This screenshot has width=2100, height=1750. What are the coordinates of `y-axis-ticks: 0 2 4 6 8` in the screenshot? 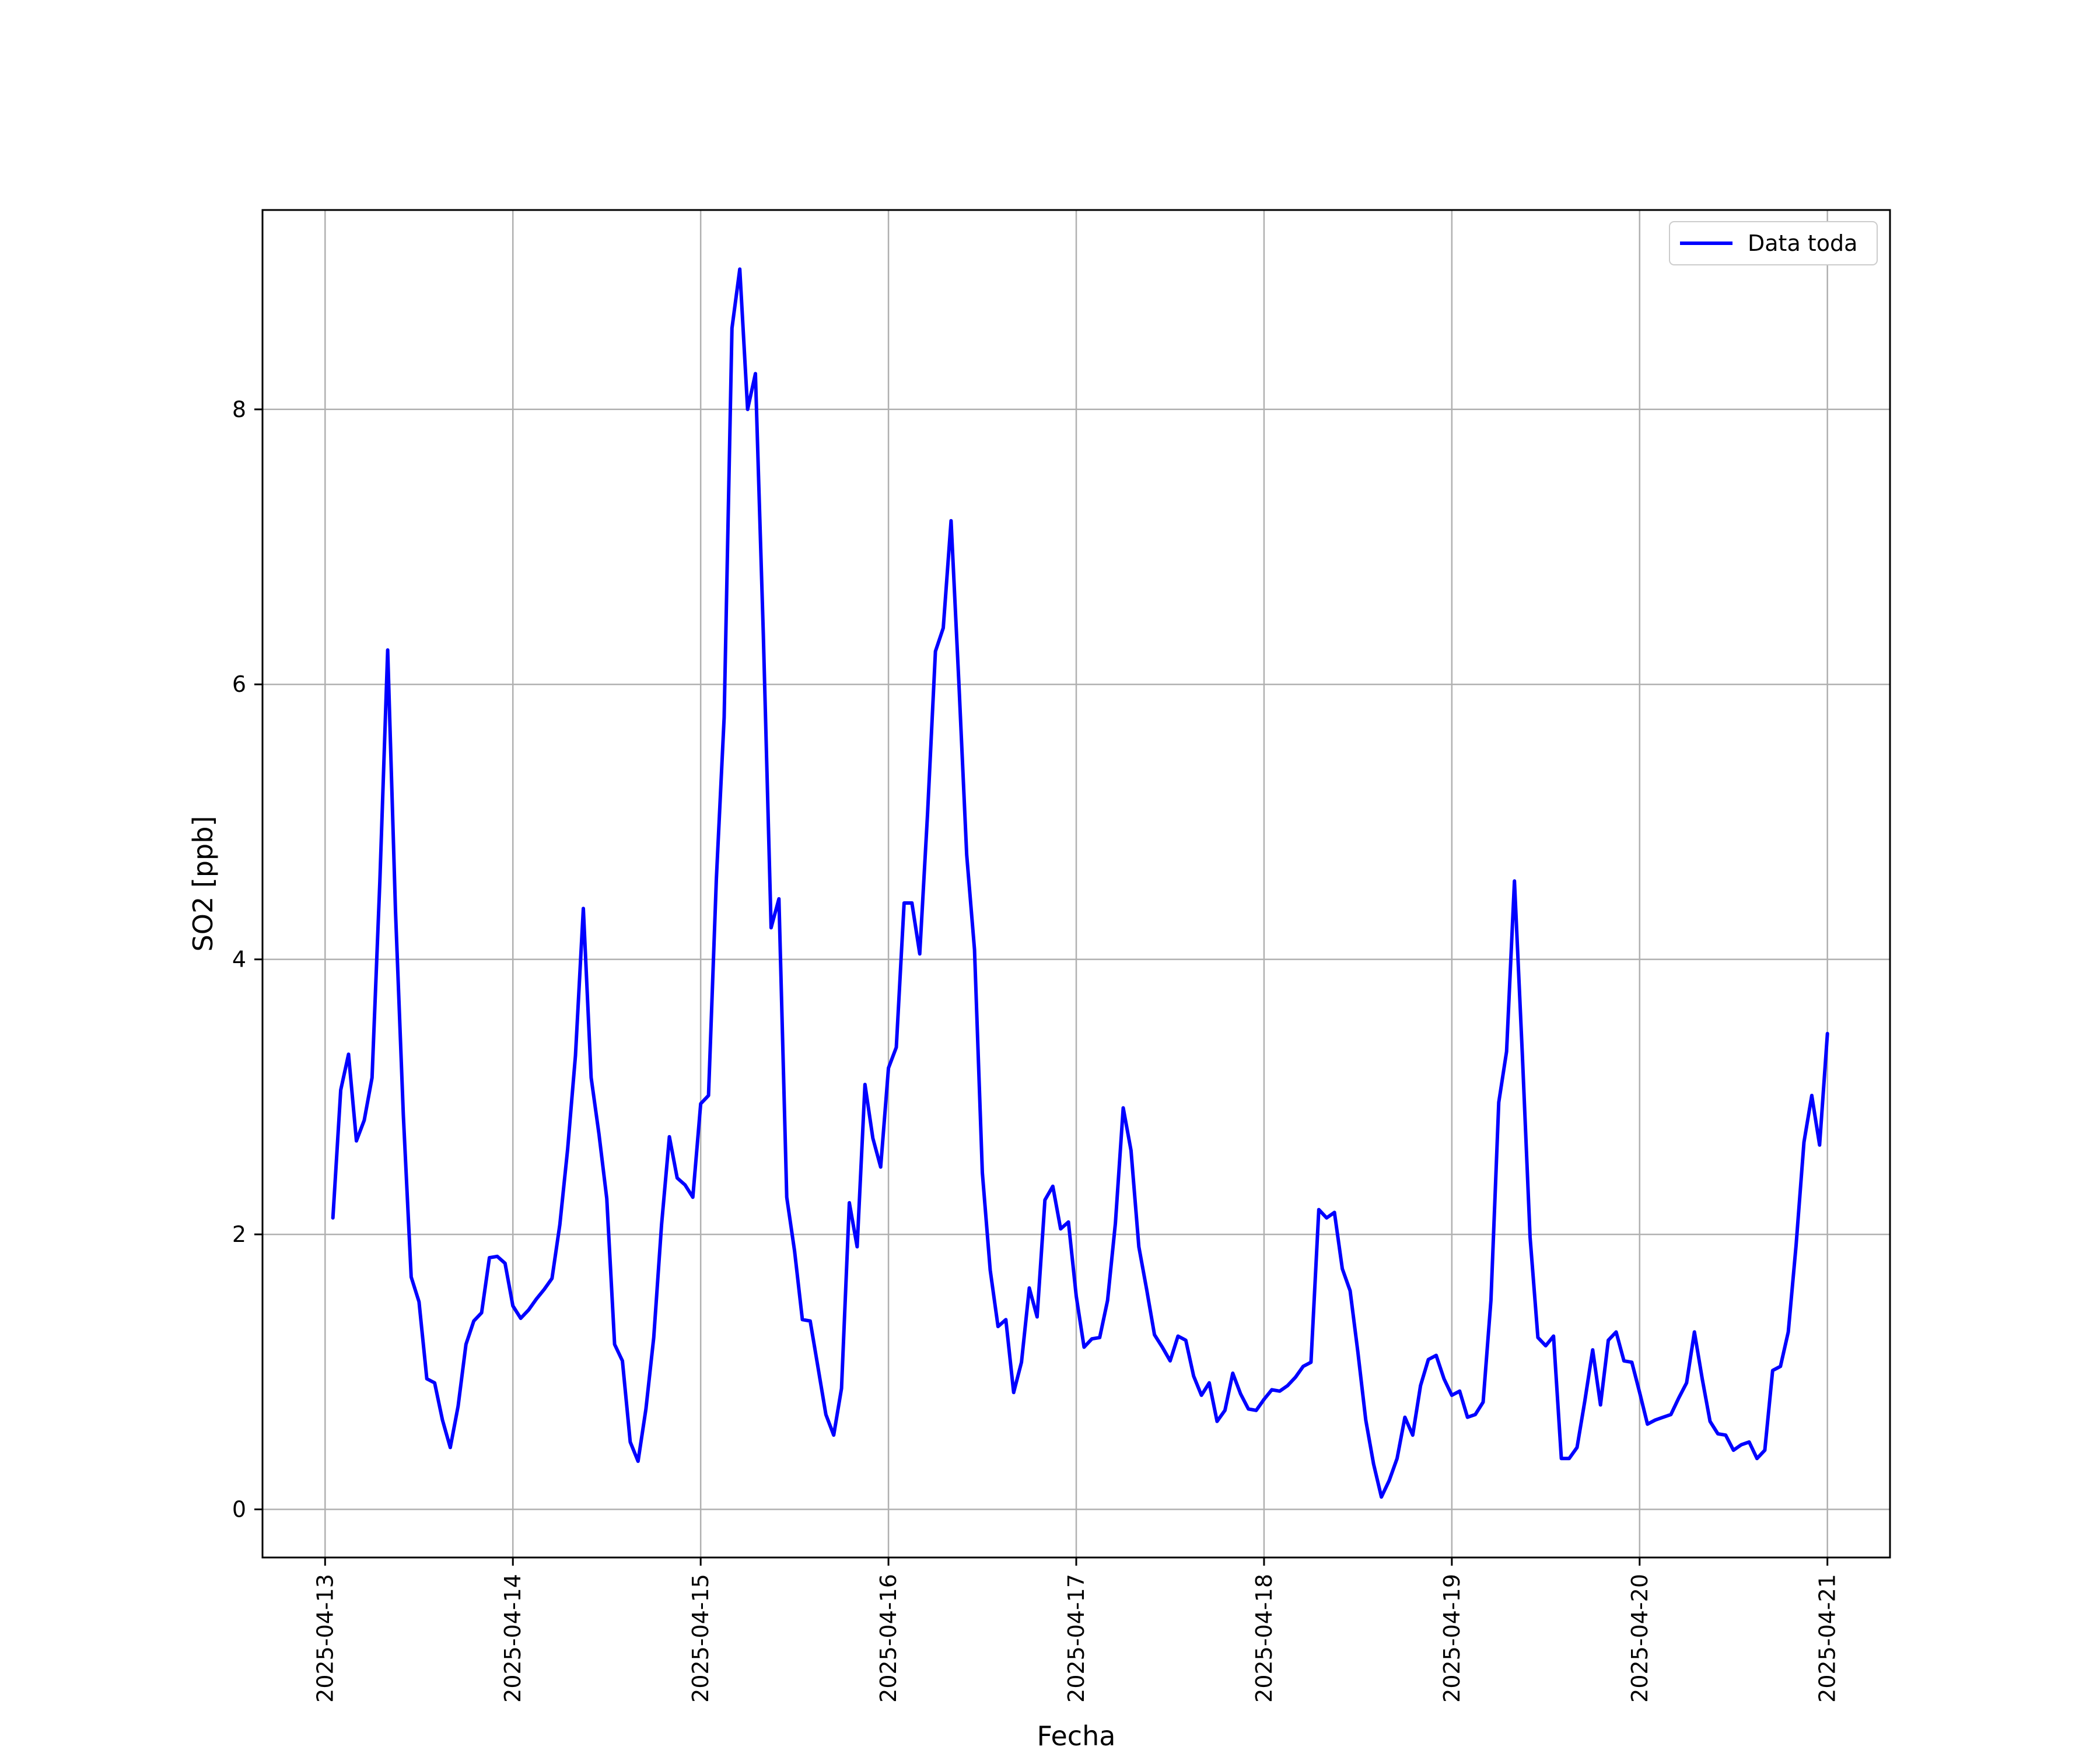 It's located at (247, 959).